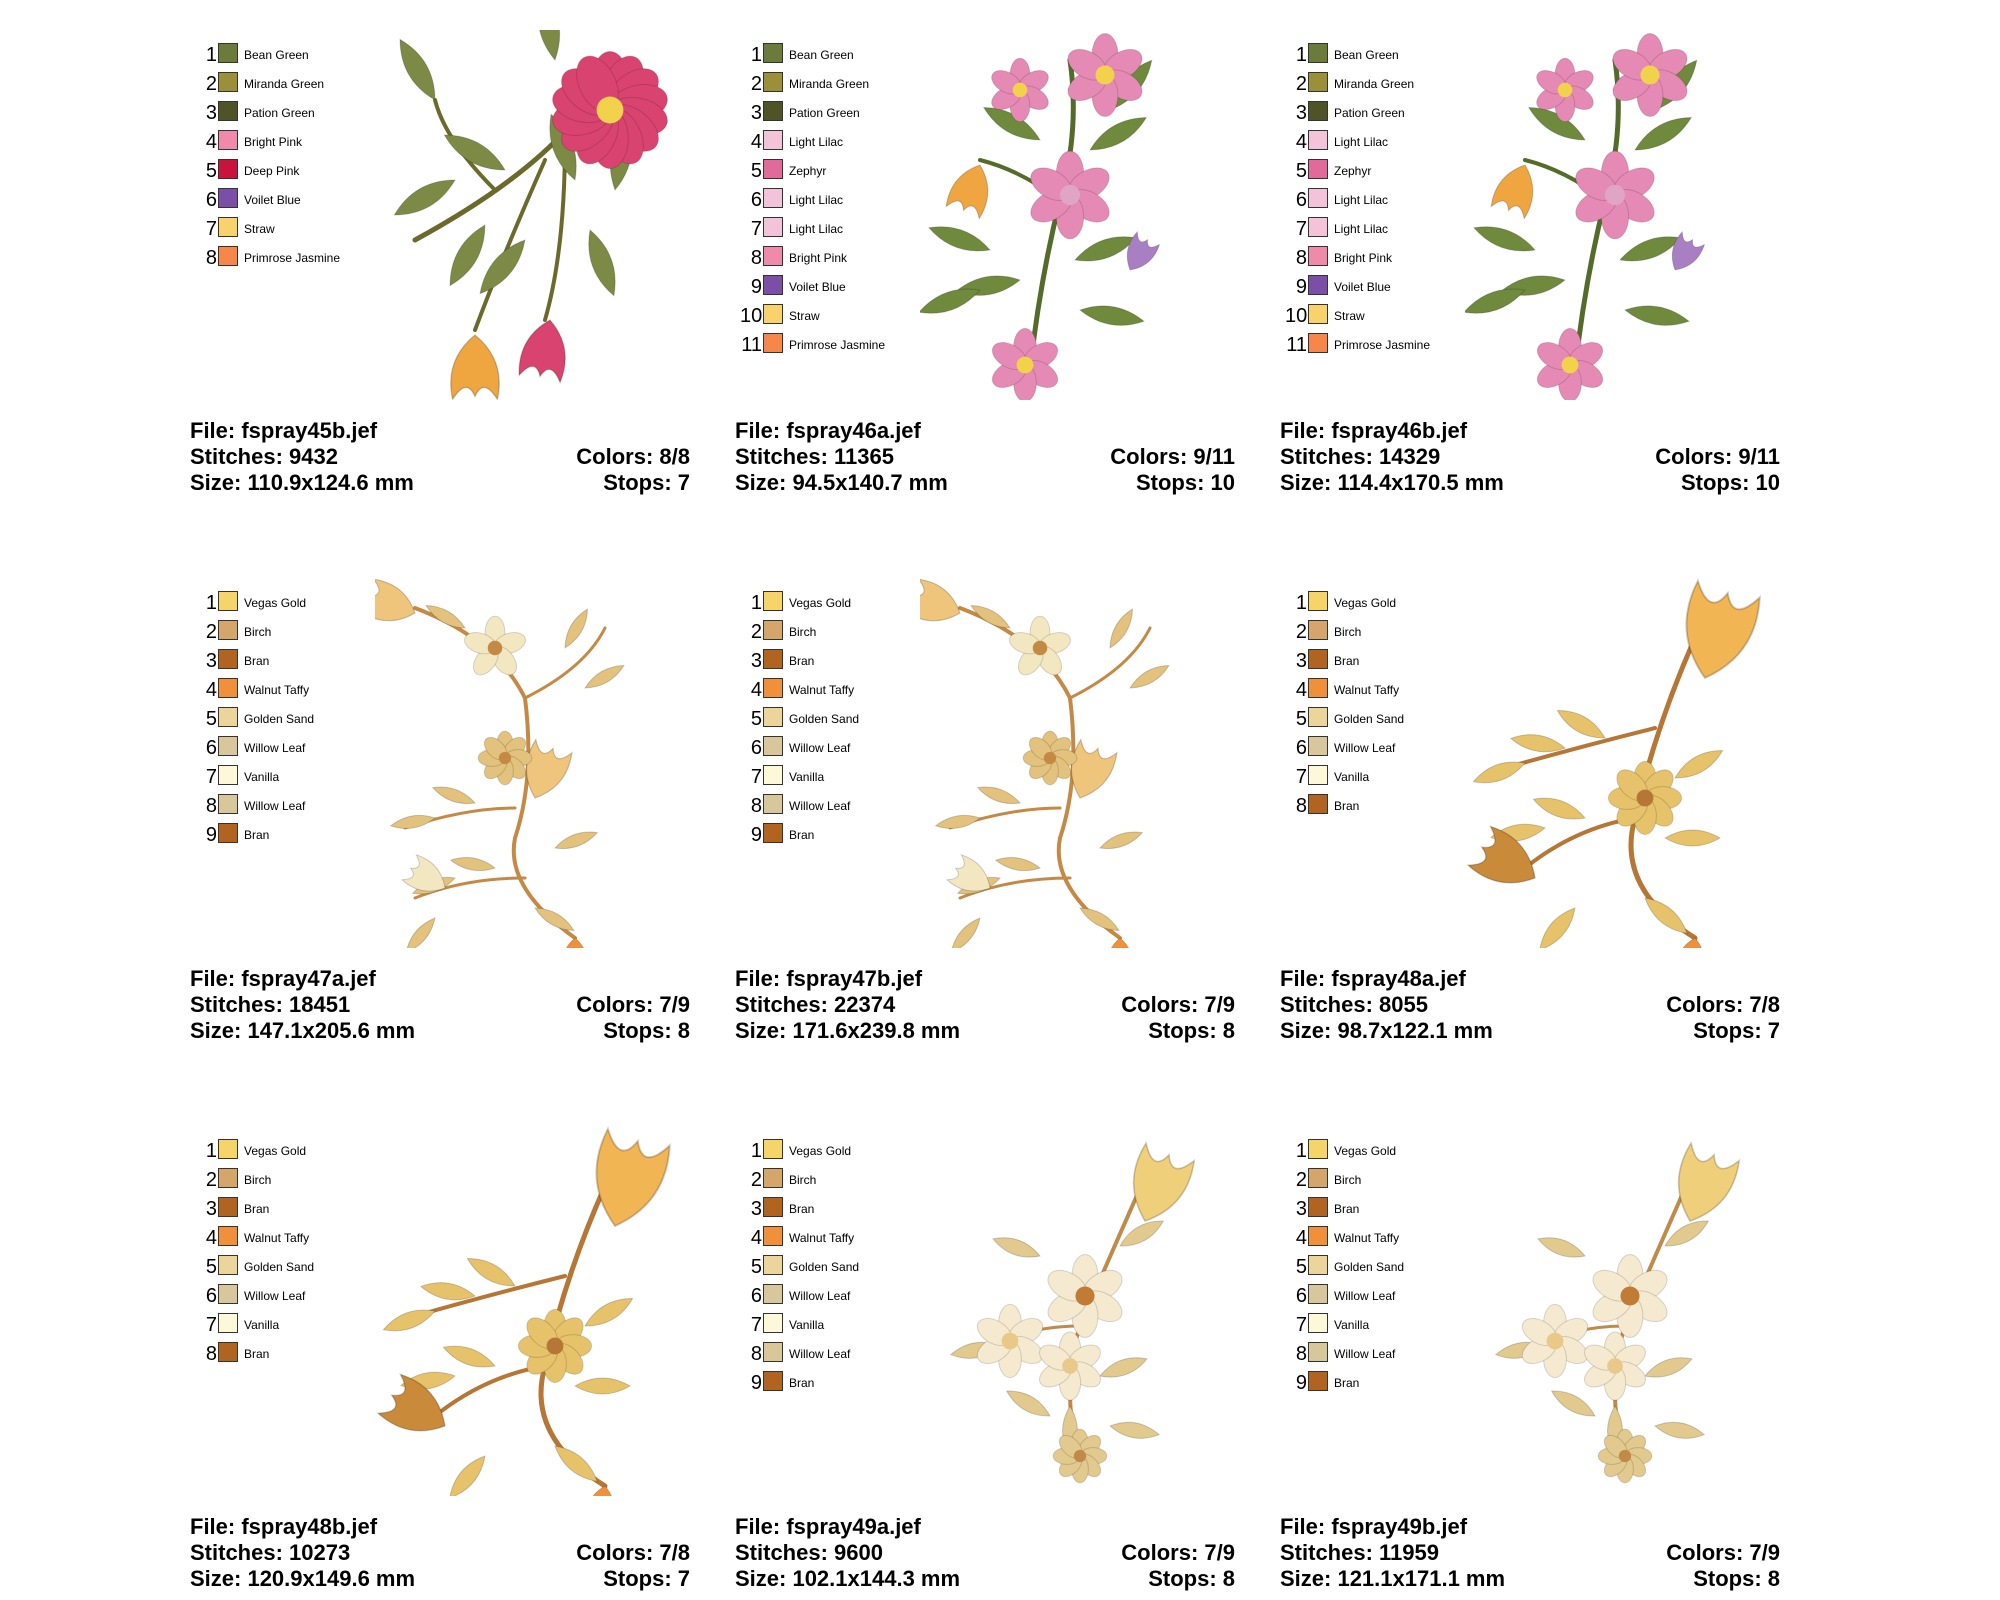 The height and width of the screenshot is (1600, 2000). I want to click on color-row: 4 Bright Pink, so click(275, 141).